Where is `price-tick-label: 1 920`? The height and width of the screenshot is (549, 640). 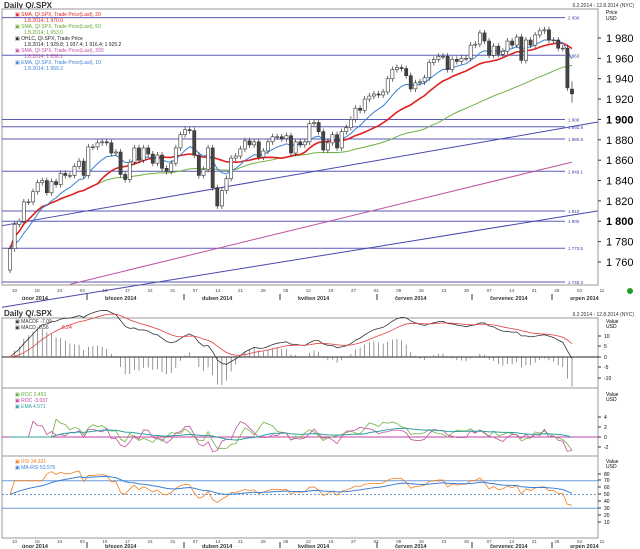
price-tick-label: 1 920 is located at coordinates (620, 100).